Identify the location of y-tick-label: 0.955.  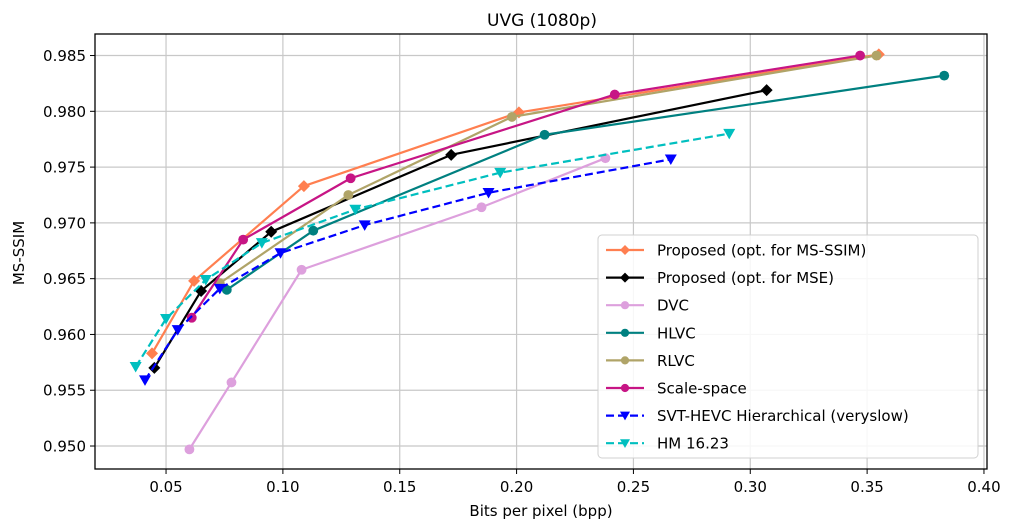
(64, 391).